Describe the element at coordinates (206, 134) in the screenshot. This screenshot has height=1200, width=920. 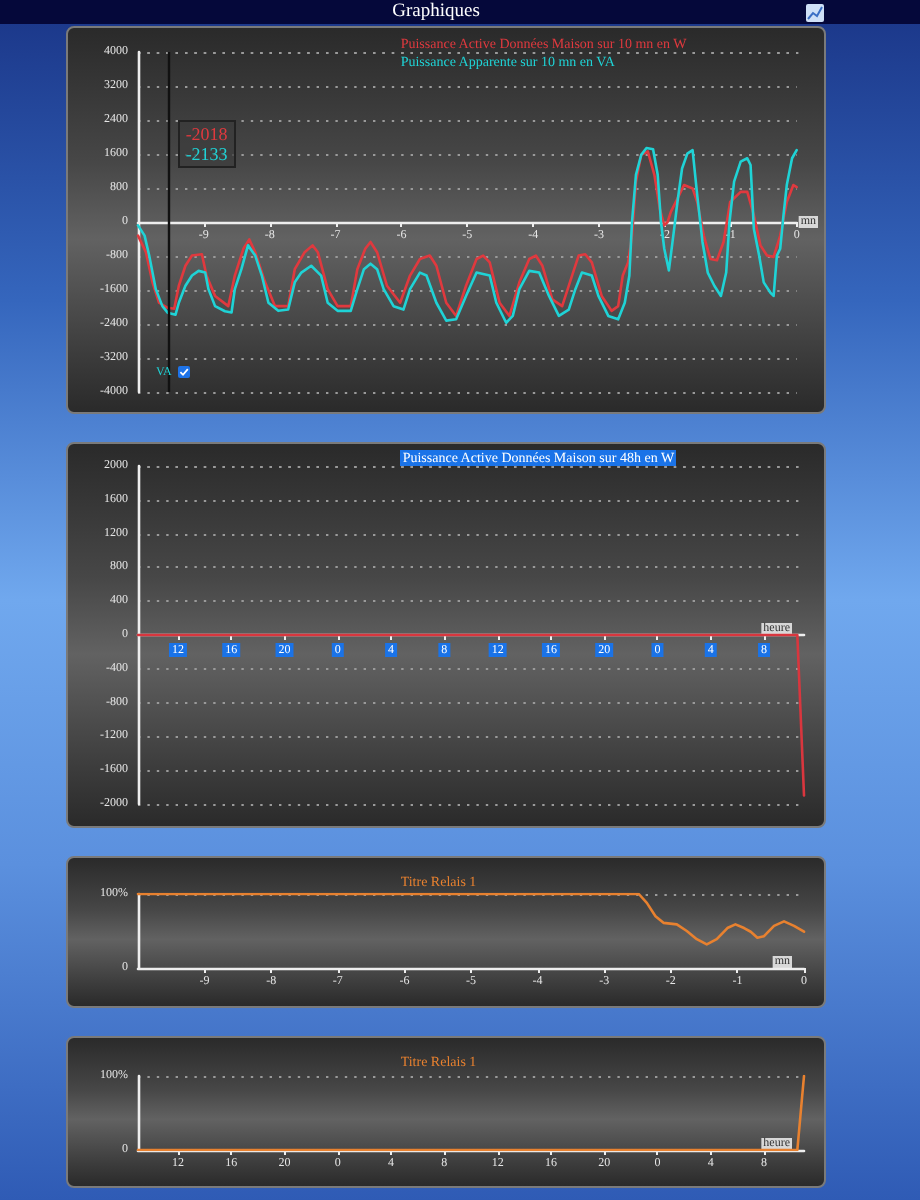
I see `annotation: -2018` at that location.